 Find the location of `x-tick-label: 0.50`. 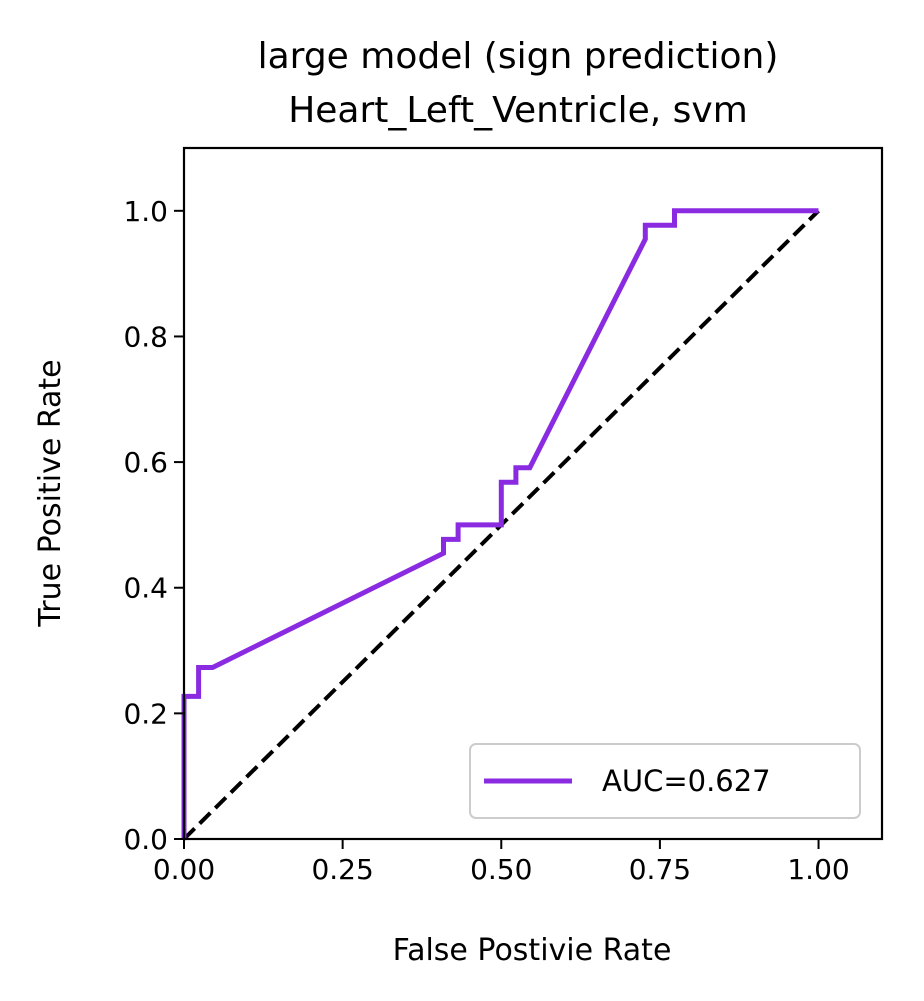

x-tick-label: 0.50 is located at coordinates (501, 869).